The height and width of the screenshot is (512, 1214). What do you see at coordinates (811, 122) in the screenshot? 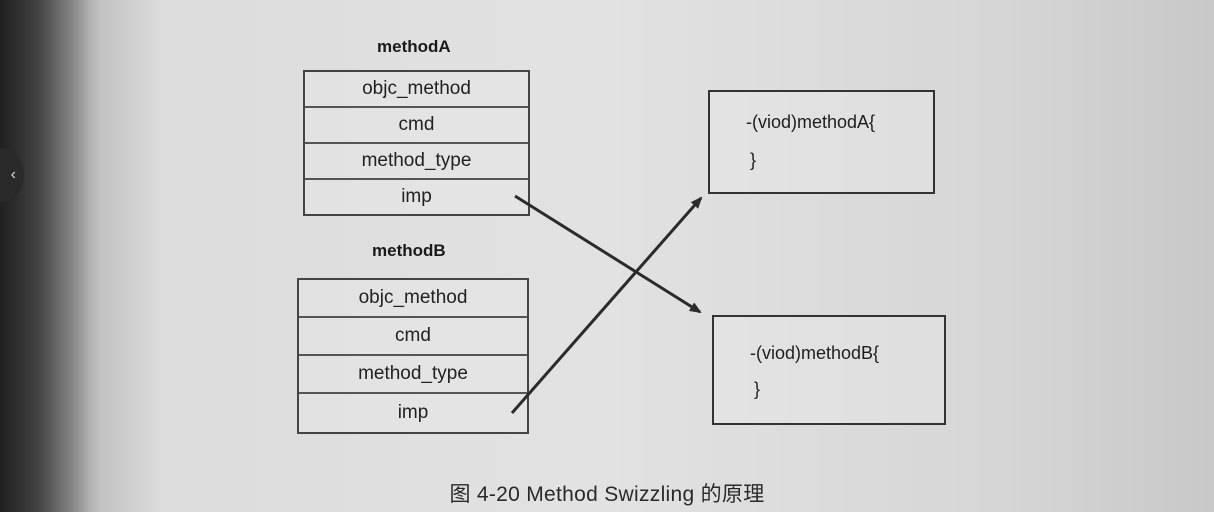
I see `impl-a-signature: -(viod)methodA{` at bounding box center [811, 122].